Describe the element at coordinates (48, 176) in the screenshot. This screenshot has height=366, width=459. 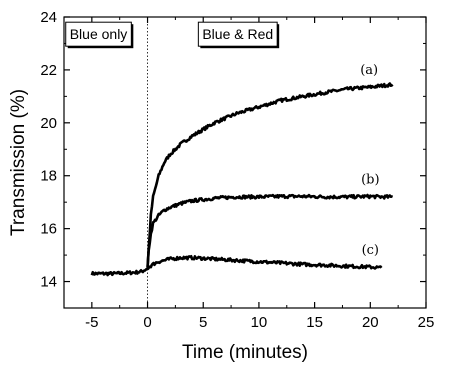
I see `y-tick-label: 18` at that location.